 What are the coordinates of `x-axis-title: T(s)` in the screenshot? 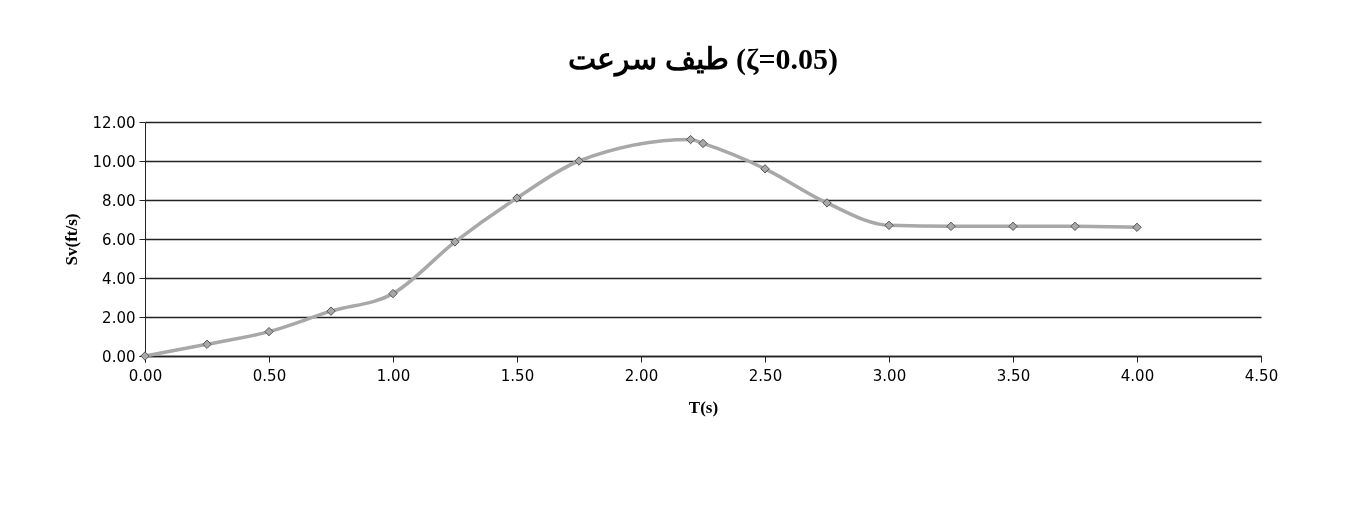 It's located at (703, 407).